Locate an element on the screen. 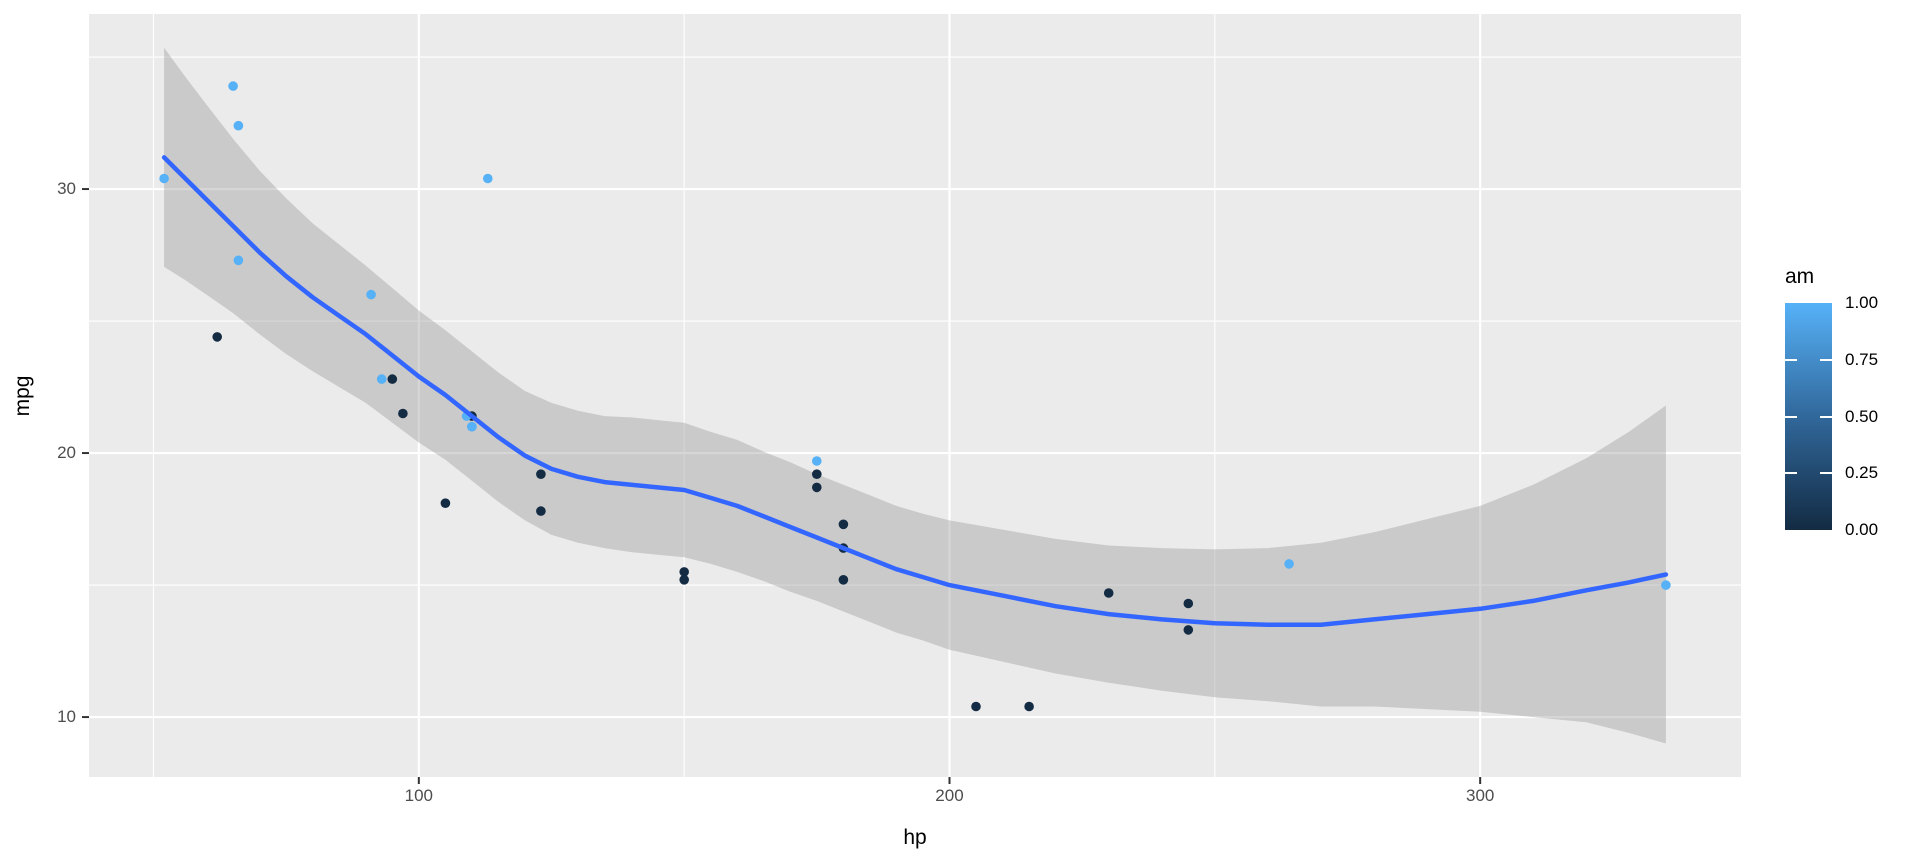 Image resolution: width=1920 pixels, height=864 pixels. y-tick-label: 10 is located at coordinates (66, 717).